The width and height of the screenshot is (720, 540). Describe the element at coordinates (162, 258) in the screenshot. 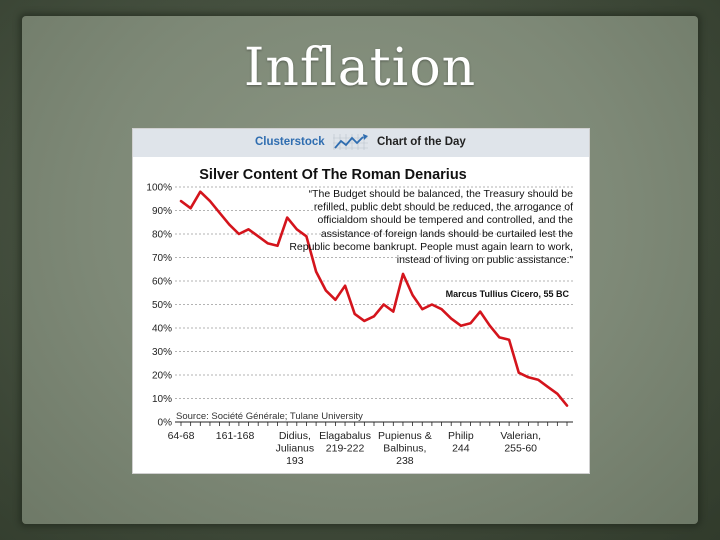

I see `y-tick-label: 70%` at that location.